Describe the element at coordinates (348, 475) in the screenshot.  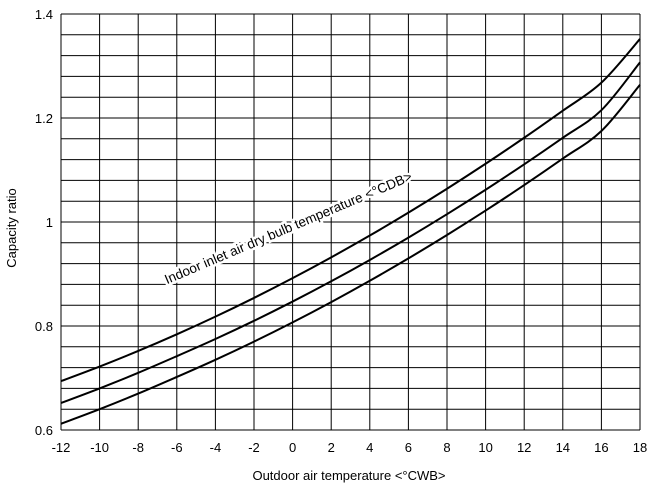
I see `x-axis-title: Outdoor air temperature <°CWB>` at that location.